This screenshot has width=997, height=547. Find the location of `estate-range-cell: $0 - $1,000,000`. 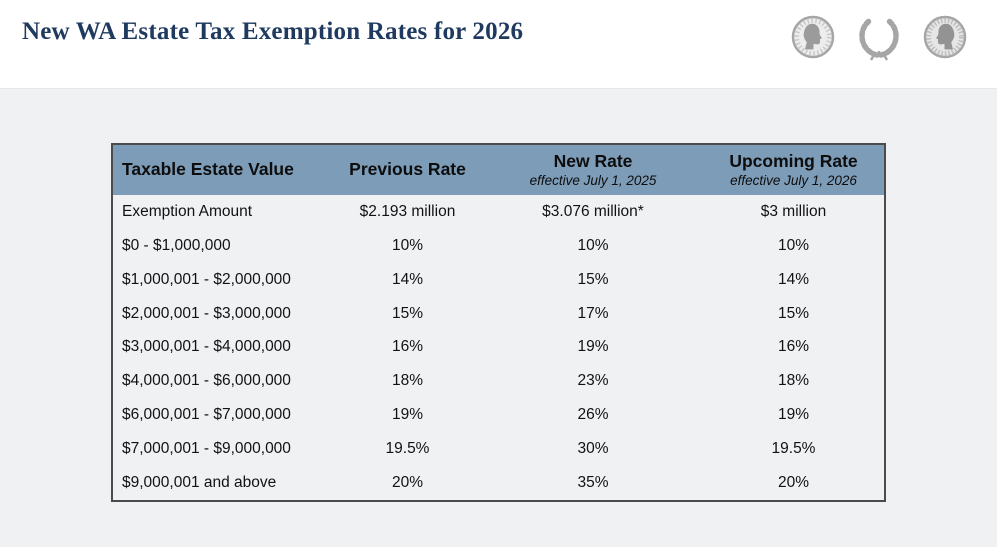

estate-range-cell: $0 - $1,000,000 is located at coordinates (176, 245).